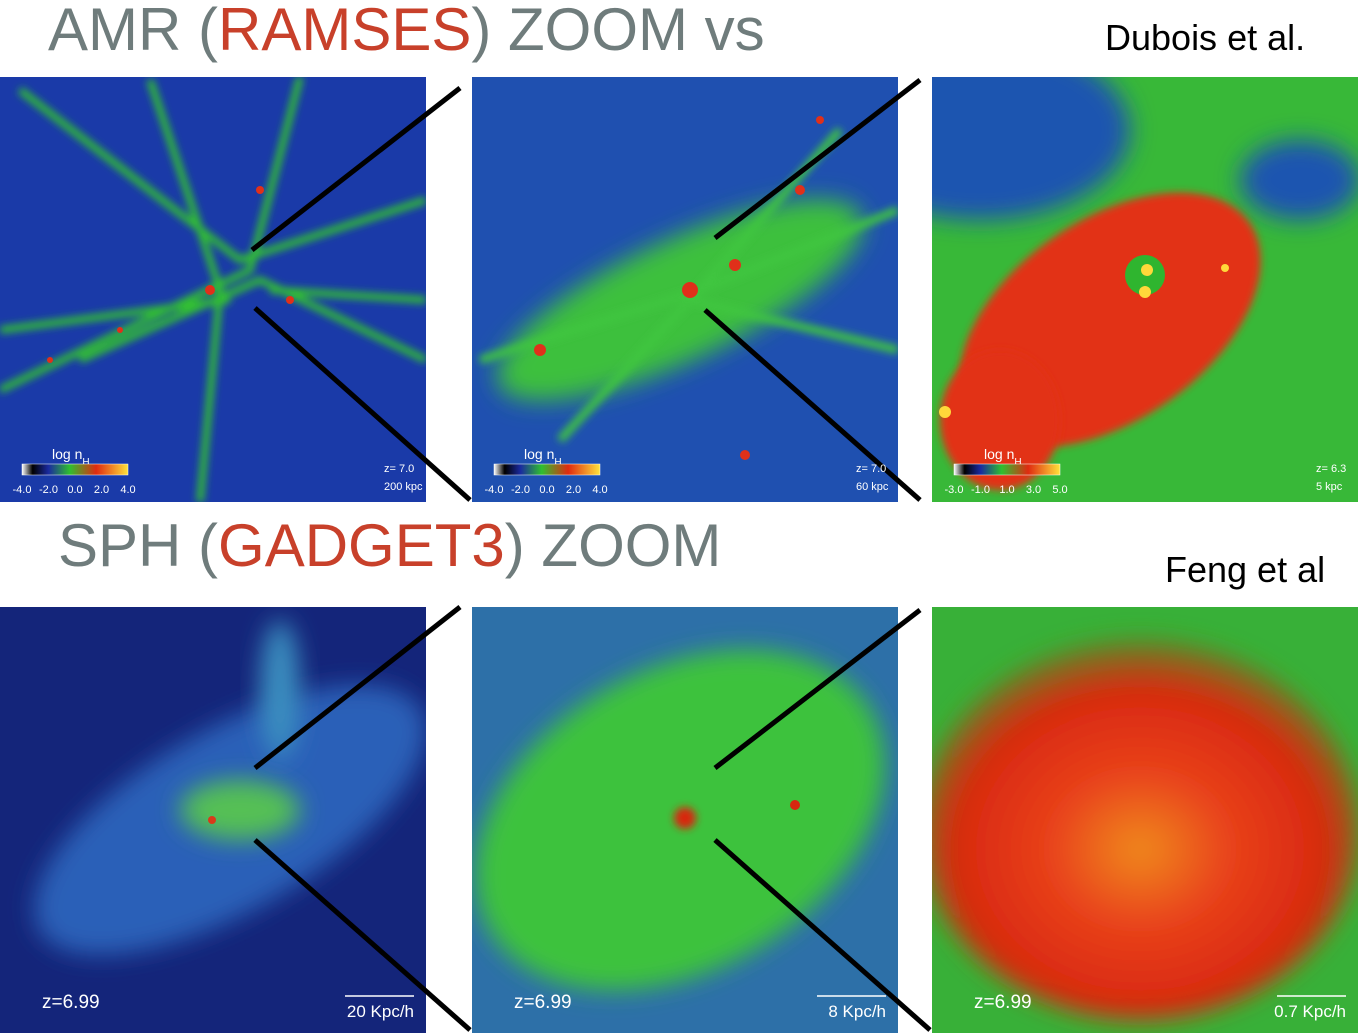 This screenshot has width=1358, height=1033. I want to click on title-part: RAMSES, so click(344, 31).